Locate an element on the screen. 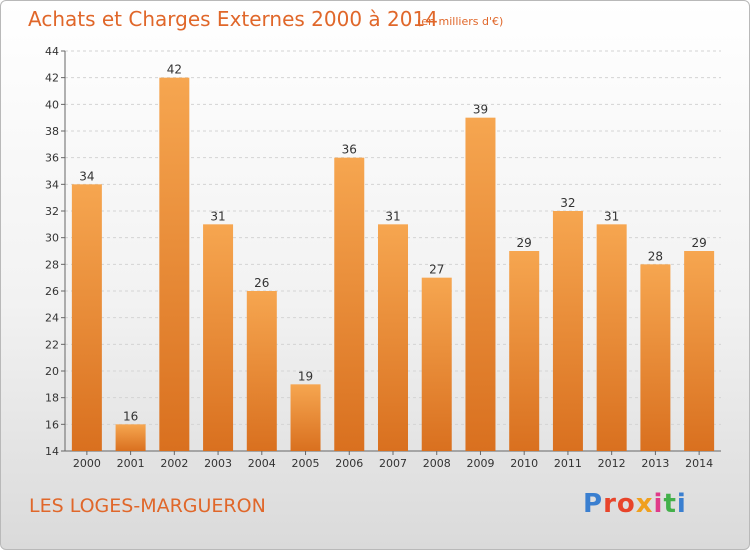 The image size is (750, 550). x-tick-label: 2005 is located at coordinates (306, 463).